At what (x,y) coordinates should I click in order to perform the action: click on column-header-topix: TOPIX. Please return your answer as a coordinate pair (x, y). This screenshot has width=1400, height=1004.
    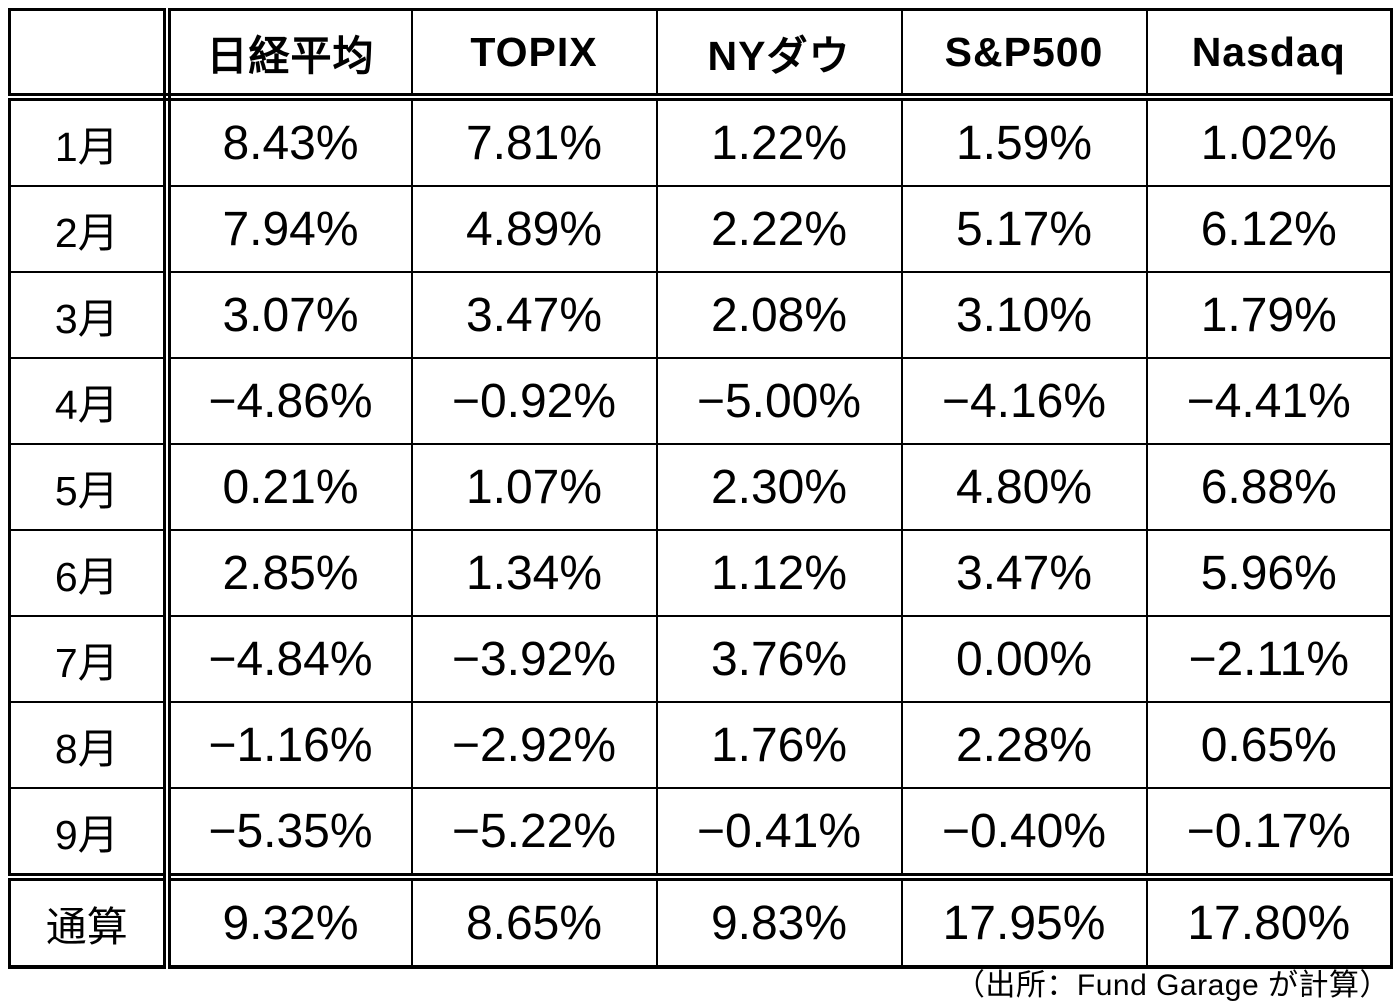
    Looking at the image, I should click on (534, 54).